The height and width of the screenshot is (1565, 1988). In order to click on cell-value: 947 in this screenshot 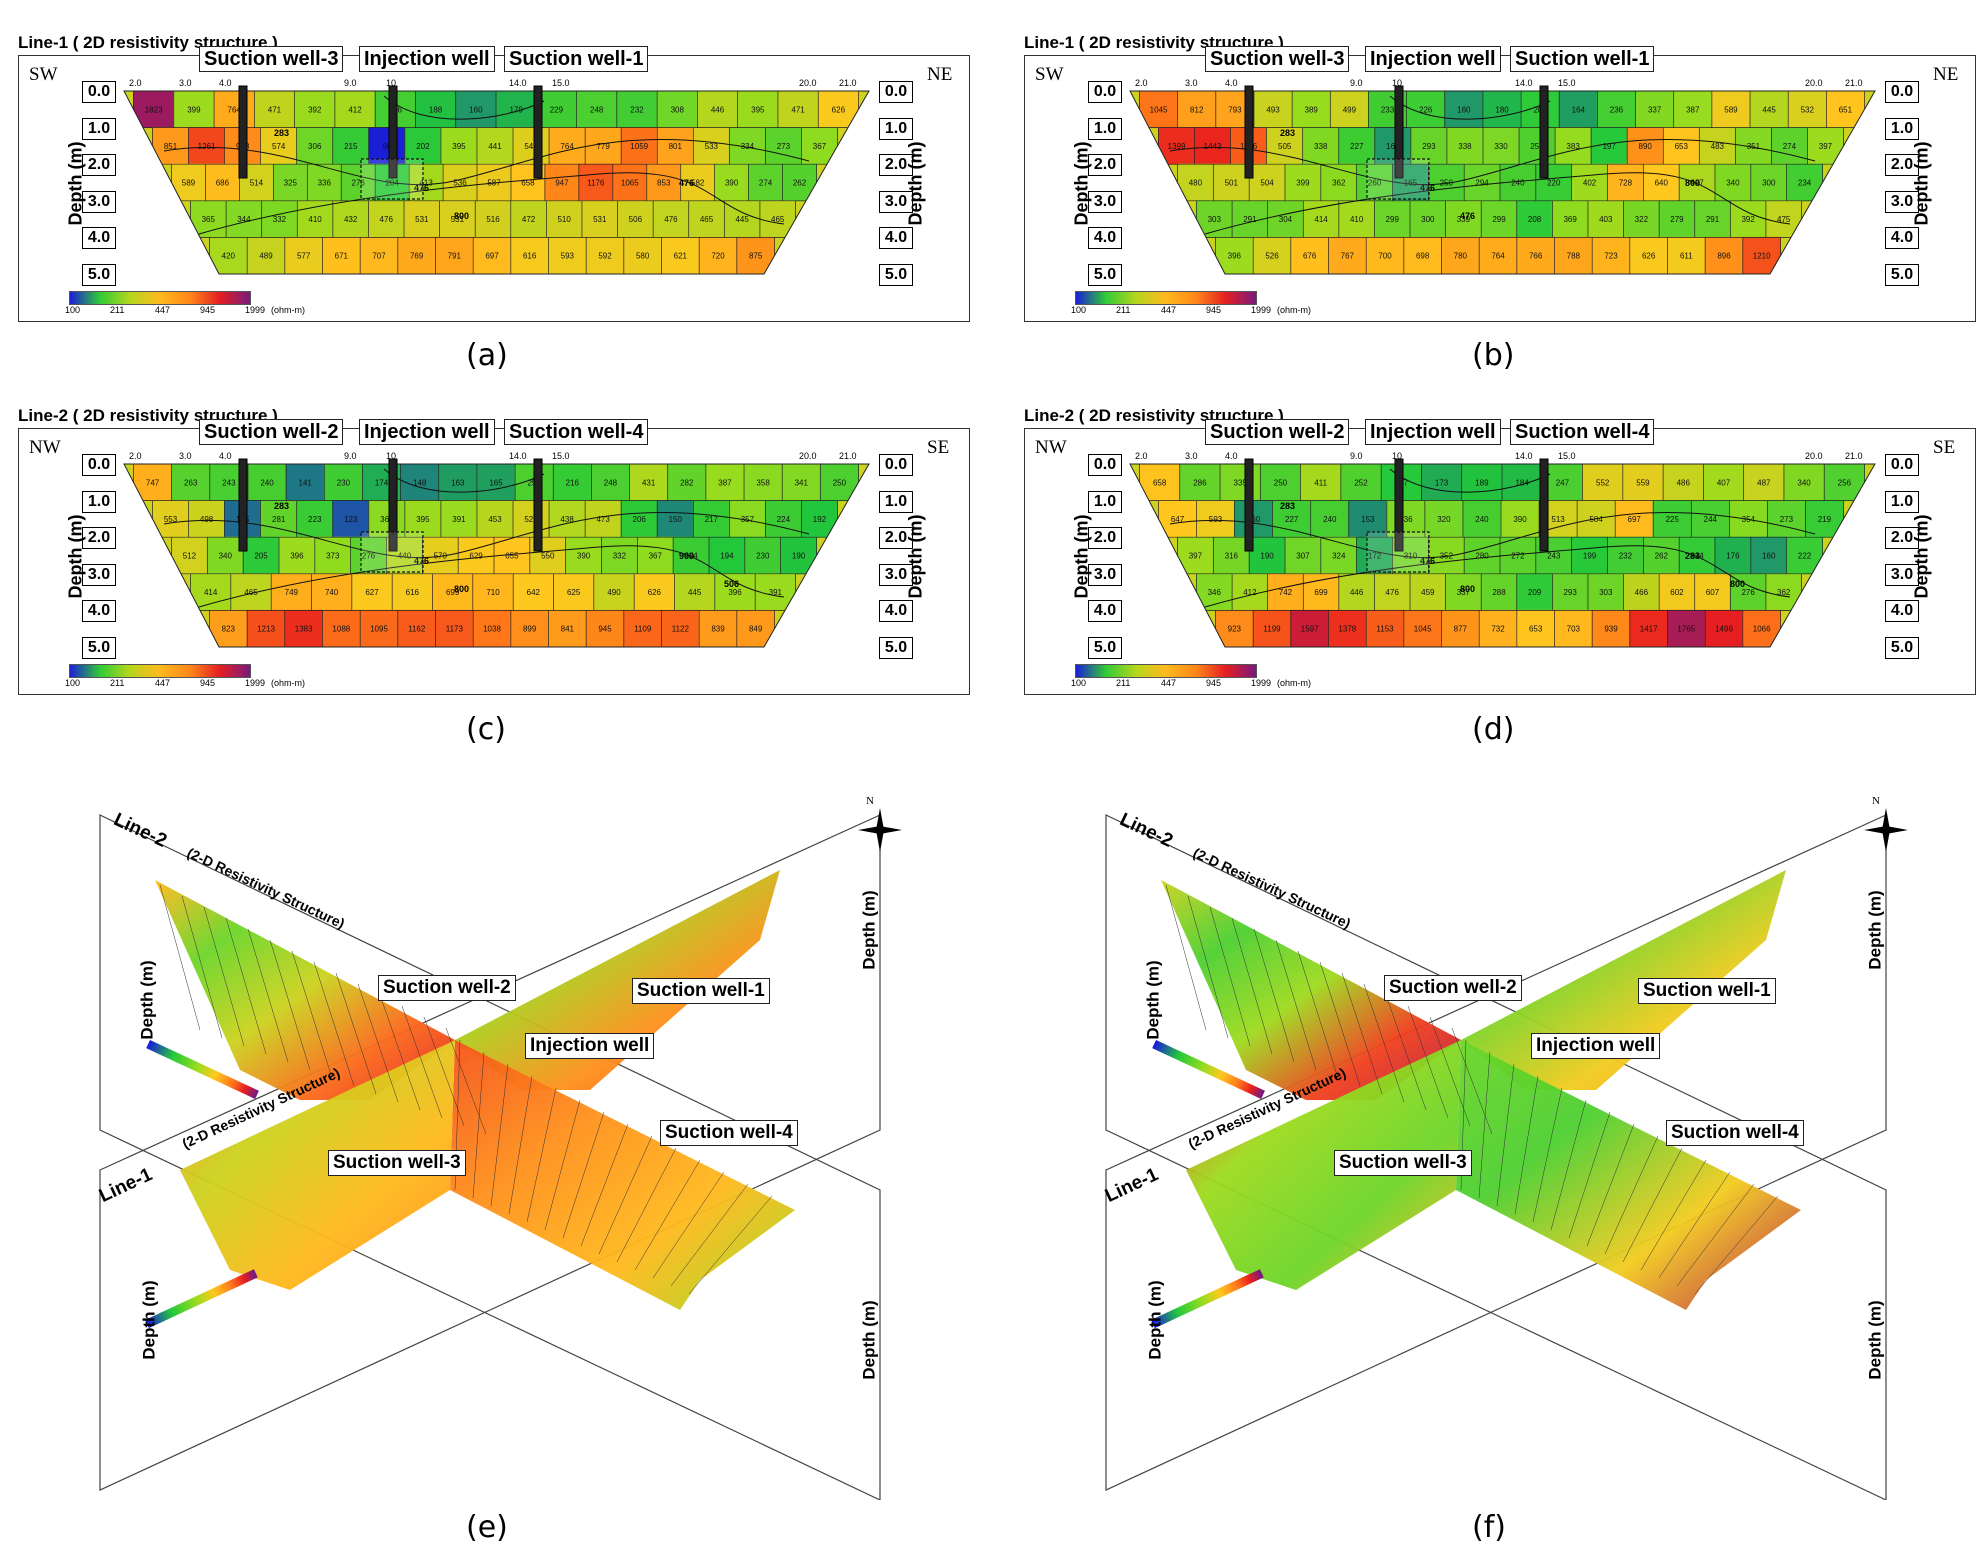, I will do `click(562, 183)`.